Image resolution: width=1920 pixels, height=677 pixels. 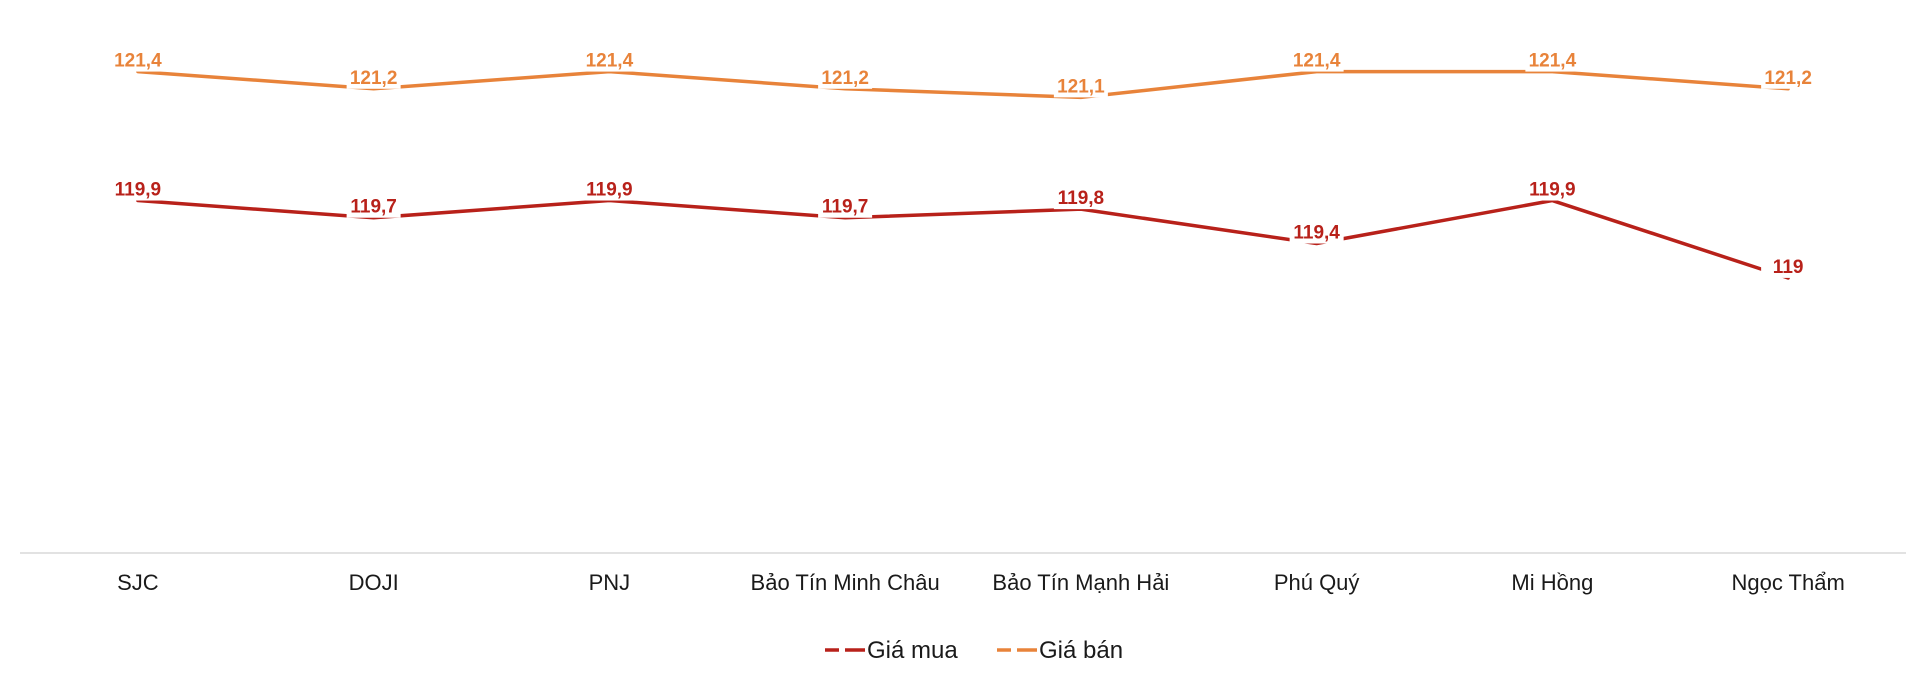 I want to click on x-tick-label: DOJI, so click(x=374, y=582).